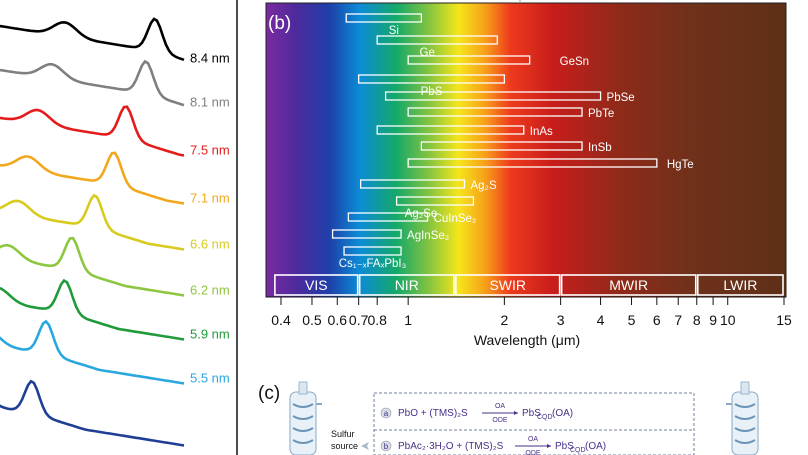 The width and height of the screenshot is (808, 455). I want to click on flask-right-icon, so click(742, 418).